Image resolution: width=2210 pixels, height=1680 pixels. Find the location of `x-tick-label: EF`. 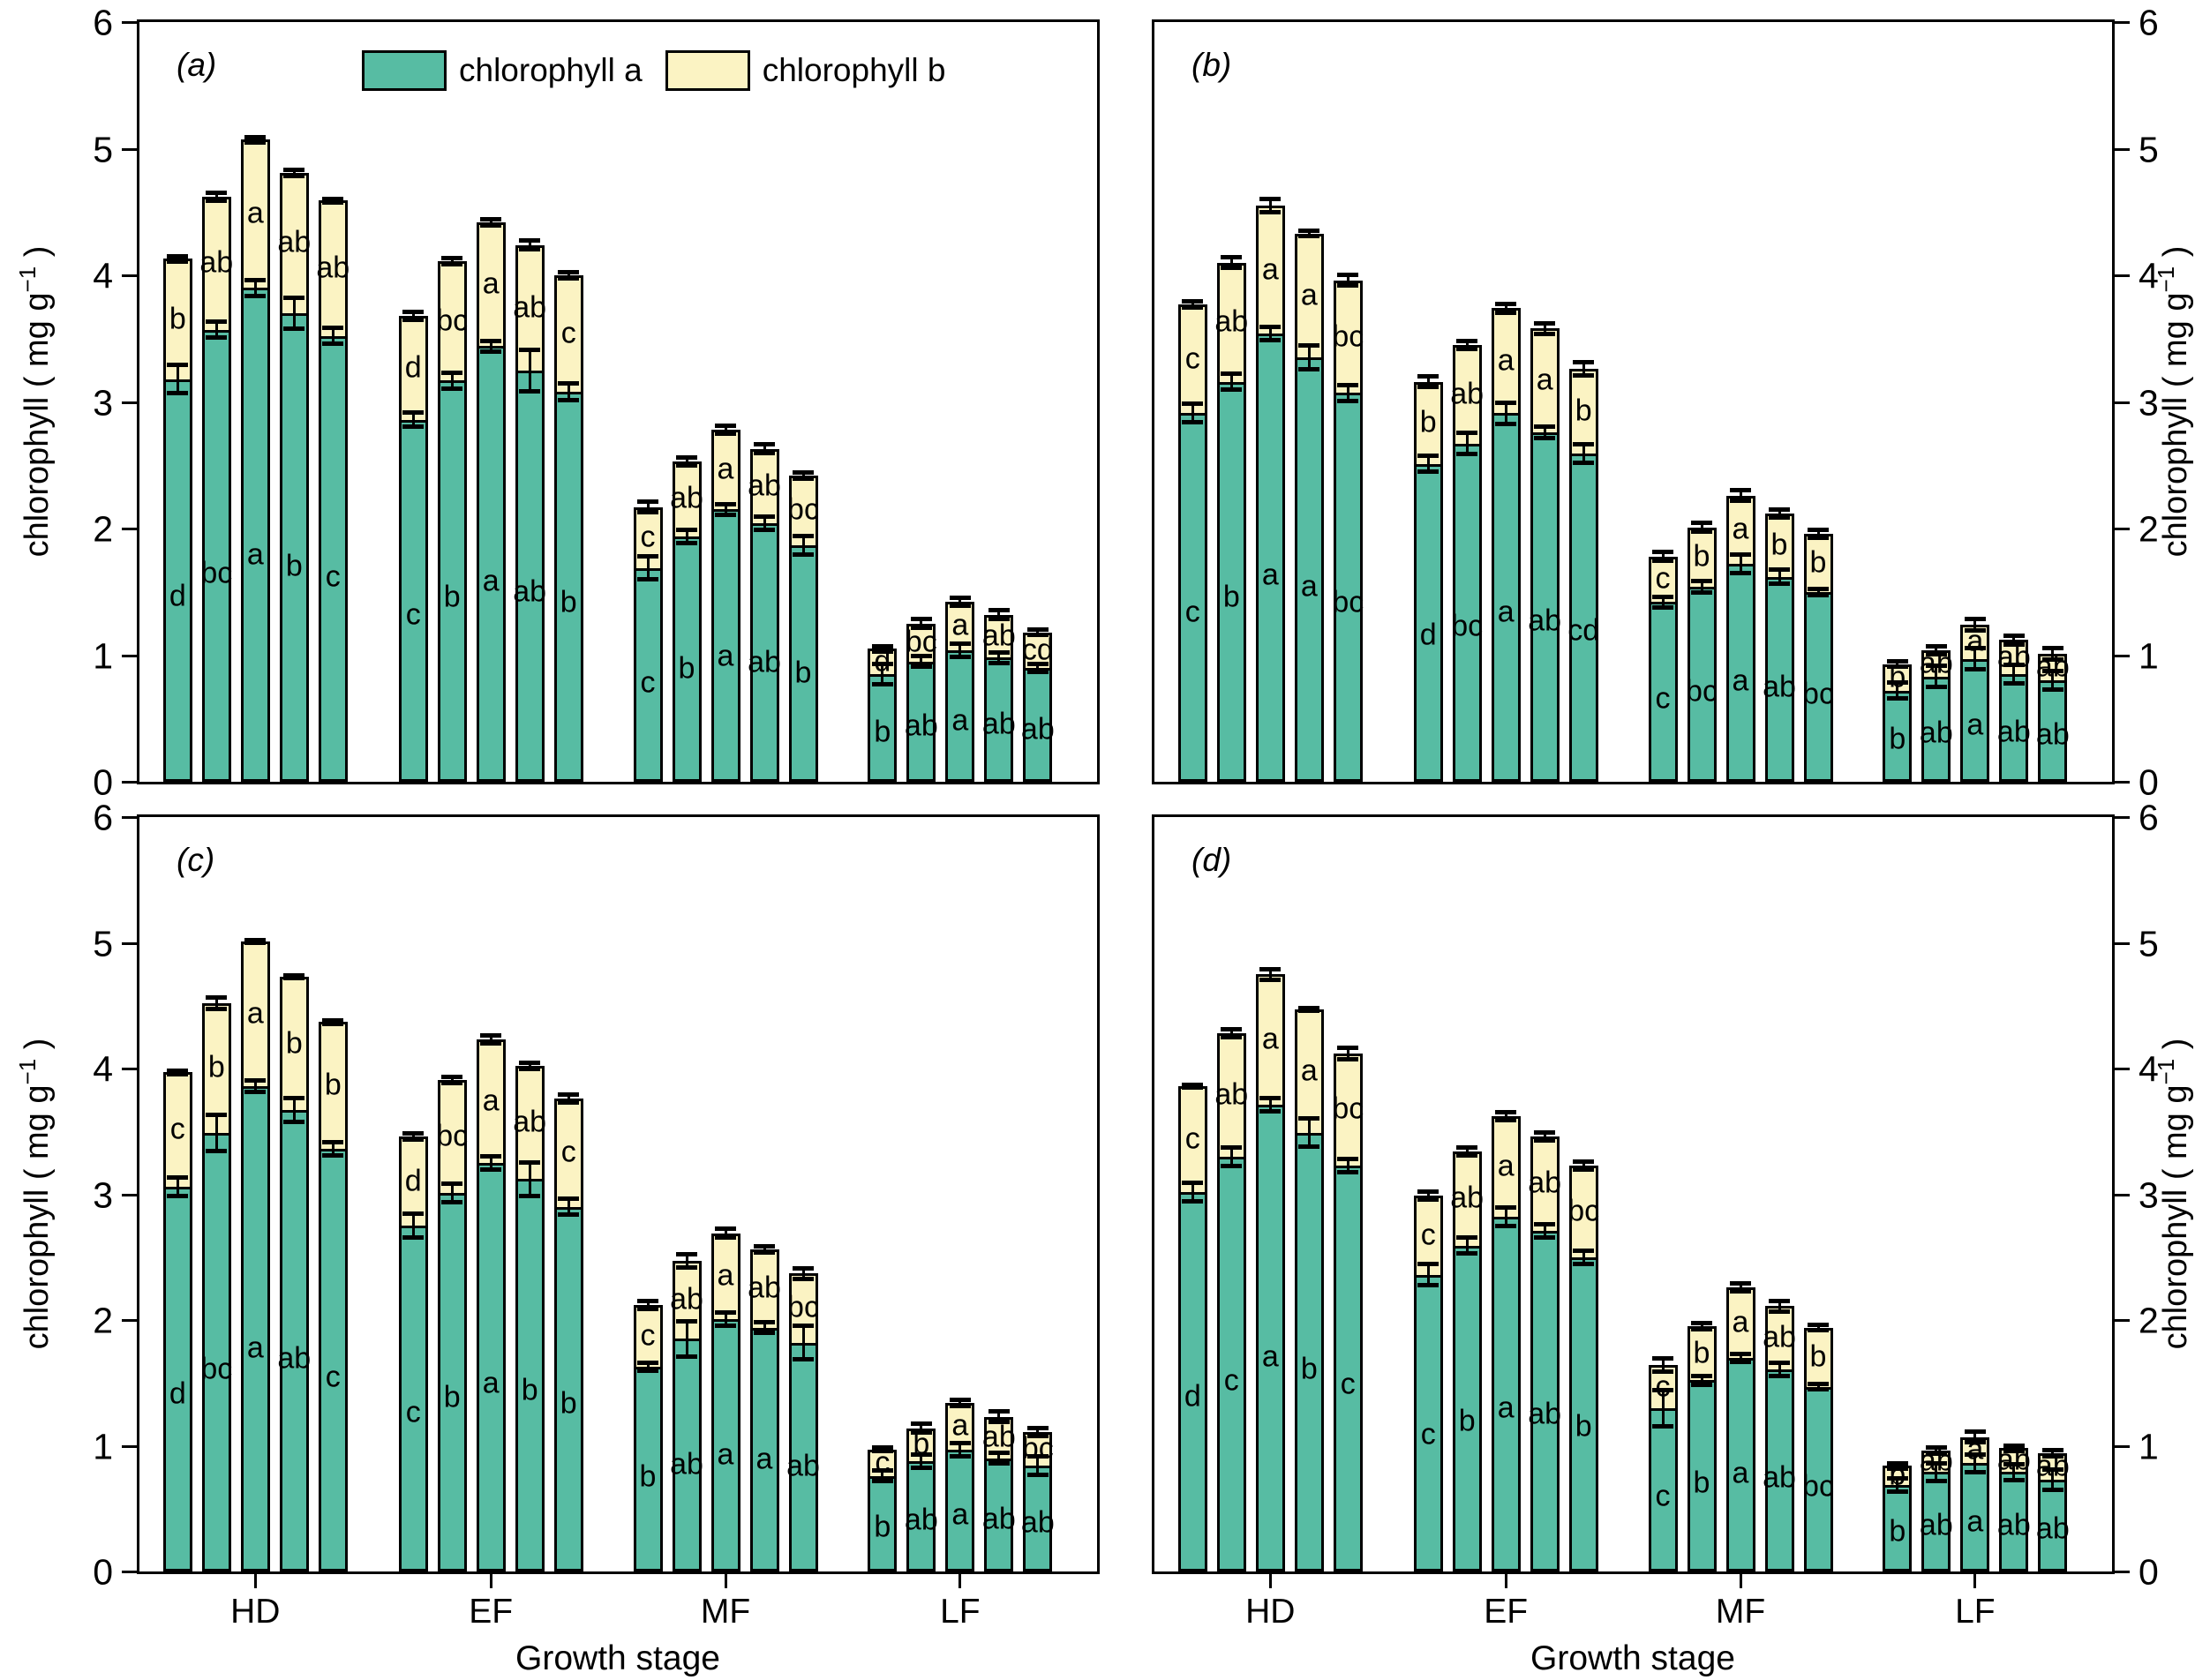

x-tick-label: EF is located at coordinates (491, 1612).